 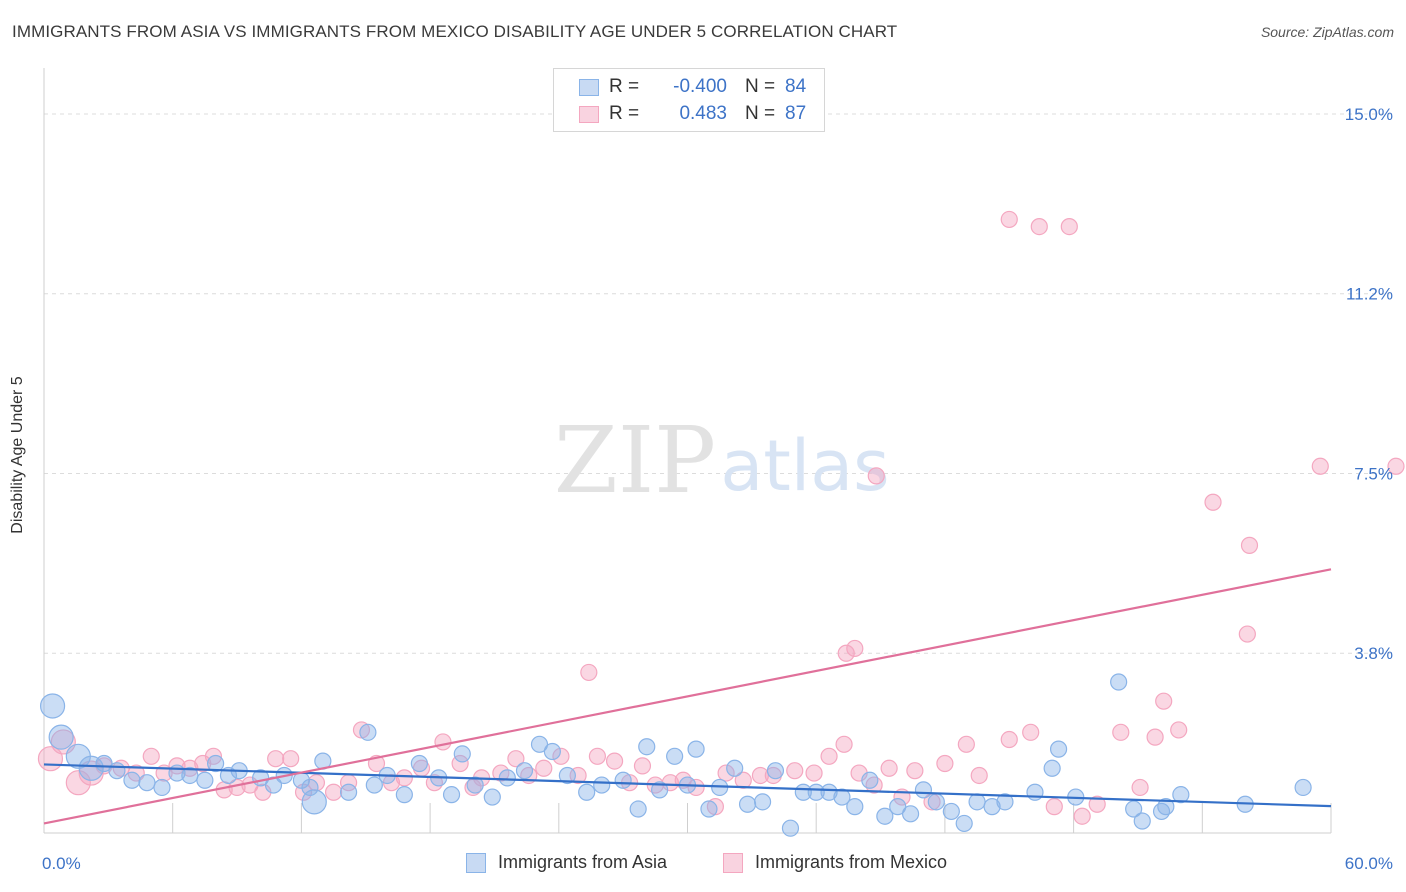 I want to click on legend-row-asia: R = -0.400 N = 84, so click(x=680, y=87).